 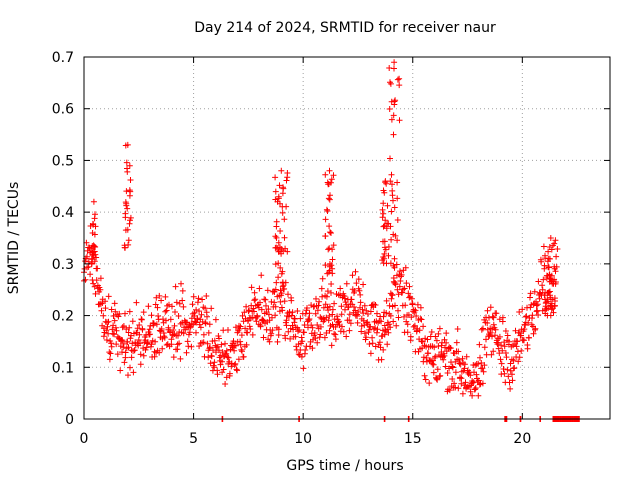 What do you see at coordinates (344, 466) in the screenshot?
I see `x-axis-title: GPS time / hours` at bounding box center [344, 466].